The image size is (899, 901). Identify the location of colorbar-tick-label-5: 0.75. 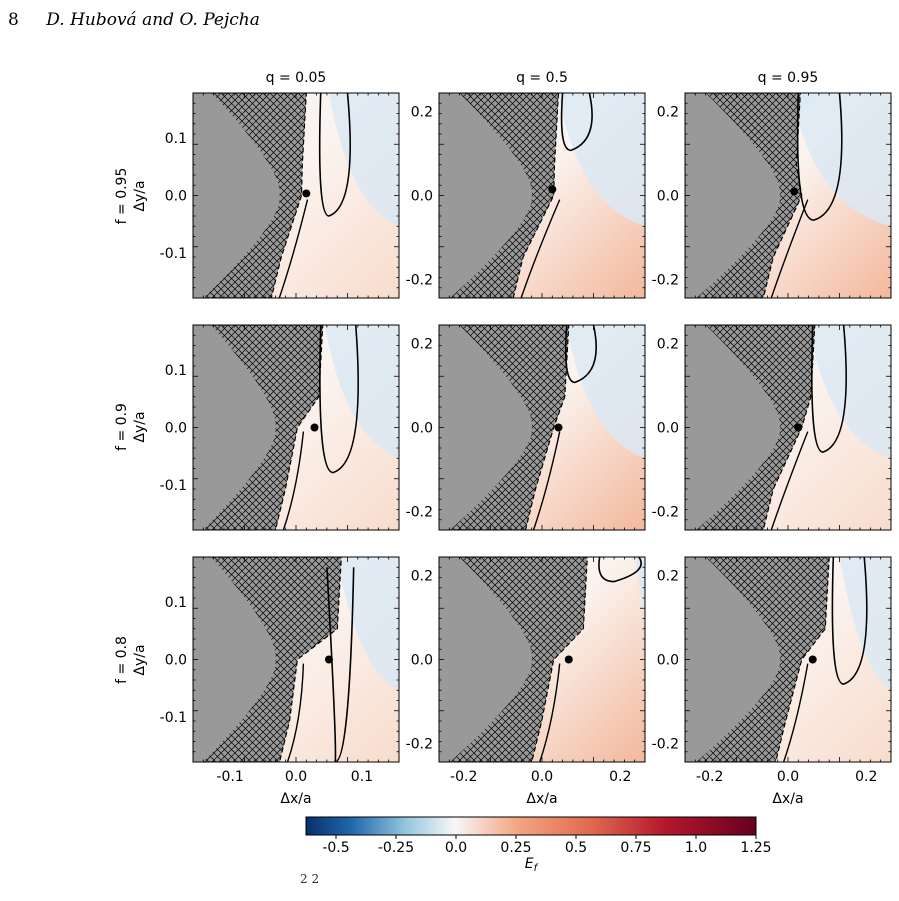
(635, 848).